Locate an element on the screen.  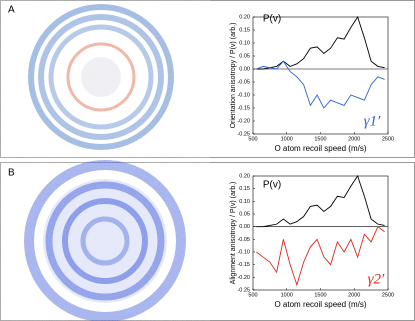
y-axis-label: Orientation anisotropy / P(v) (arb.) is located at coordinates (233, 76).